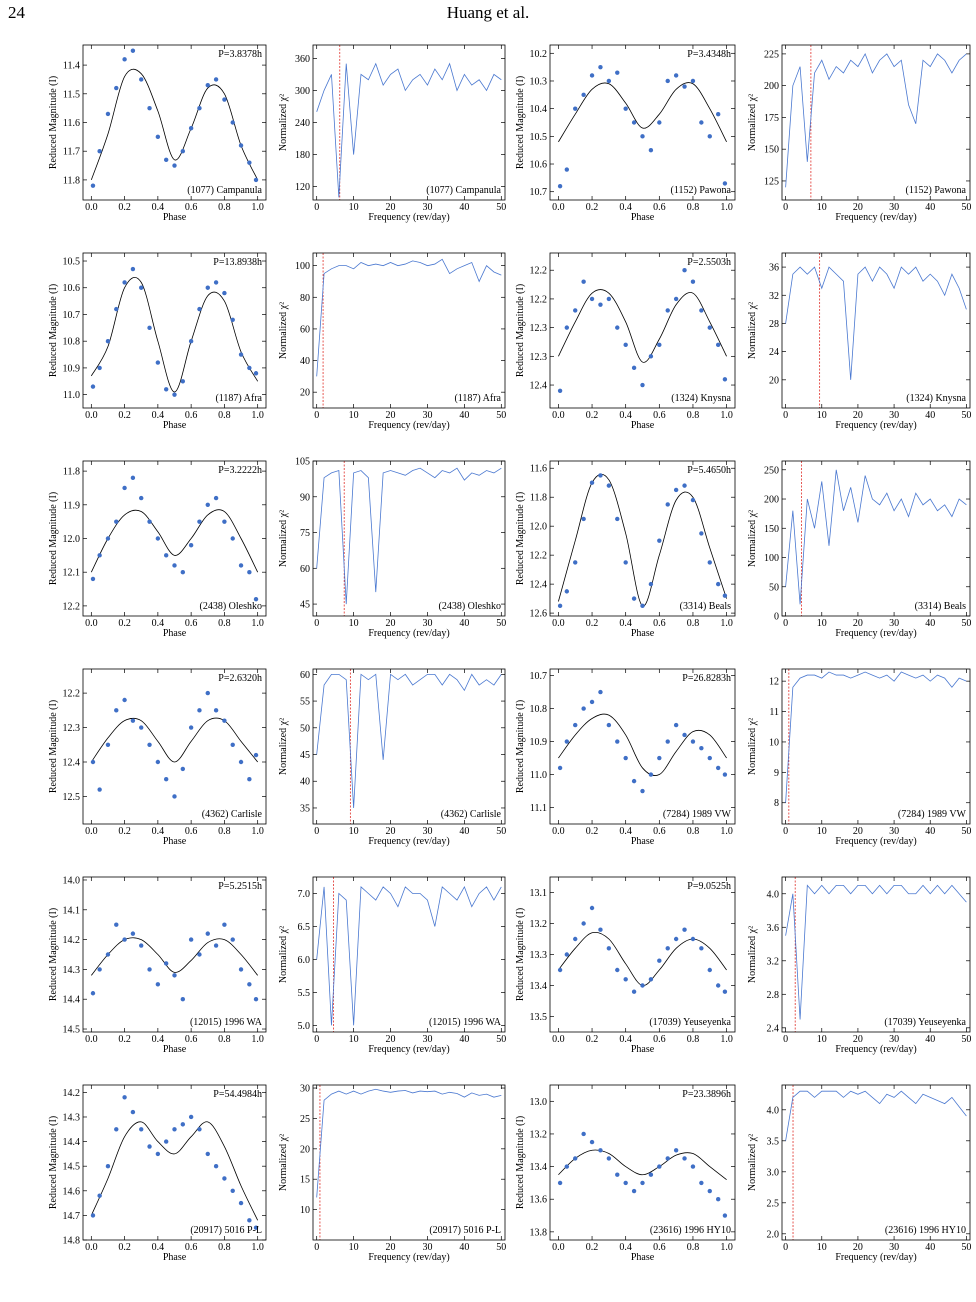 This screenshot has height=1302, width=976. What do you see at coordinates (642, 326) in the screenshot?
I see `fit-curve` at bounding box center [642, 326].